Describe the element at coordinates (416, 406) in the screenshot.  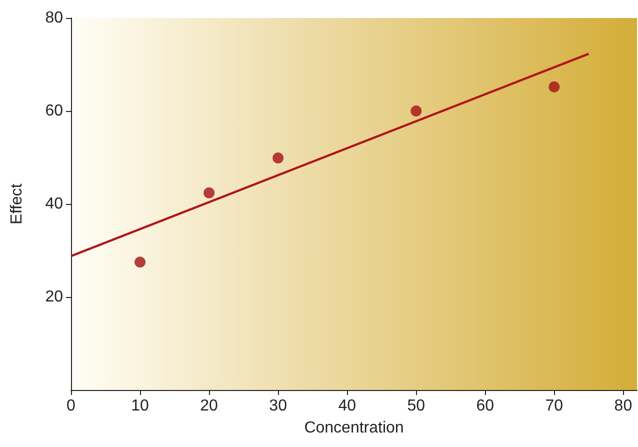
I see `x-tick-label: 50` at that location.